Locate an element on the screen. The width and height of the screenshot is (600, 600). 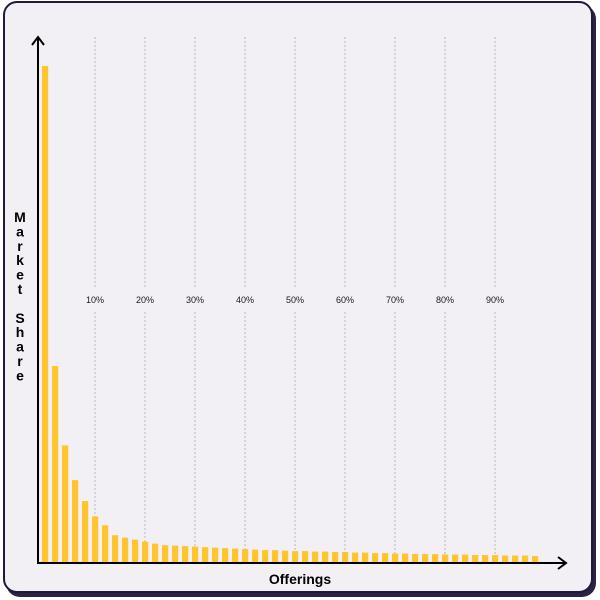
percentile-tick-label: 30% is located at coordinates (195, 300).